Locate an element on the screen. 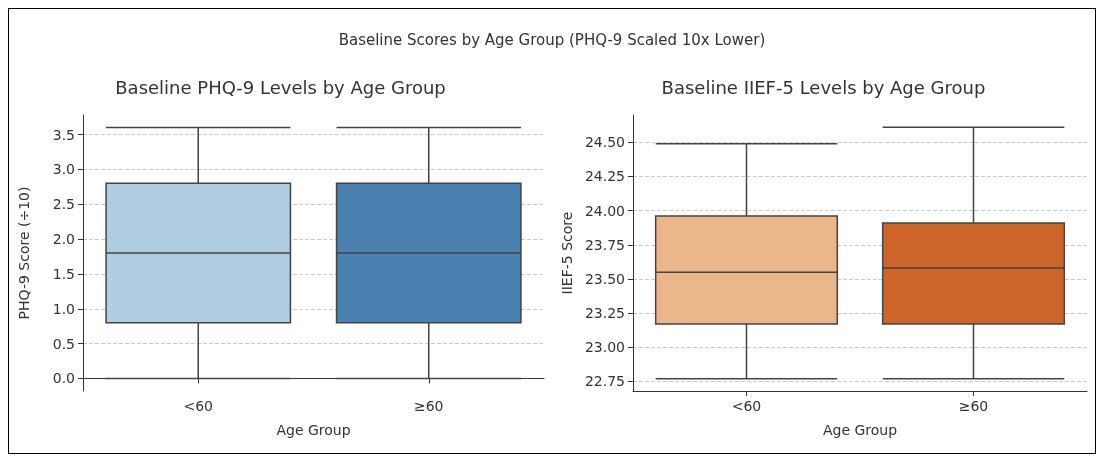 Image resolution: width=1106 pixels, height=464 pixels. text: Baseline Scores by Age Group (PHQ-9 Scaled 10x Lower) is located at coordinates (552, 40).